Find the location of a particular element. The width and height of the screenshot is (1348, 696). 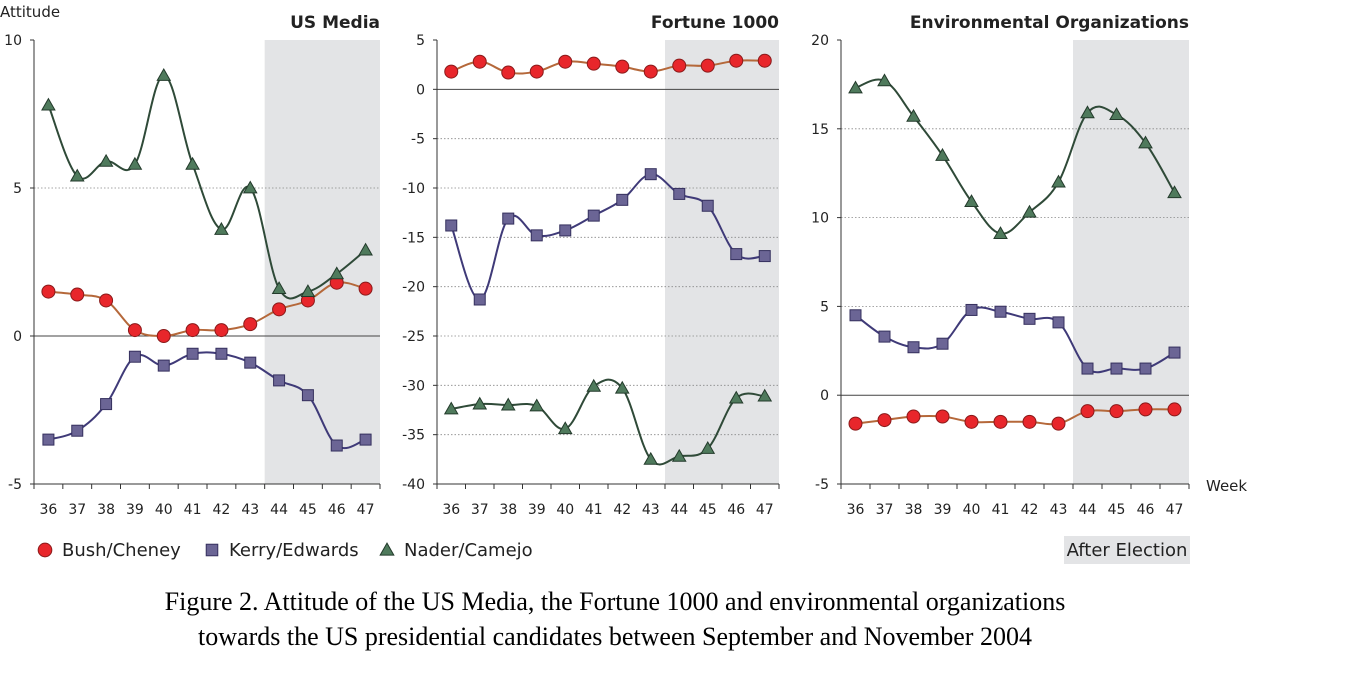

legend-label-kerry: Kerry/Edwards is located at coordinates (294, 550).